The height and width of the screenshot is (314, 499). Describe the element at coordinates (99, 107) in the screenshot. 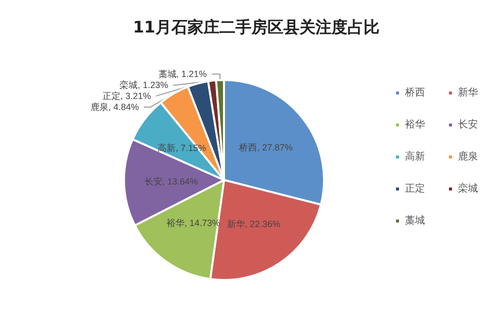

I see `slice-label: 鹿泉` at that location.